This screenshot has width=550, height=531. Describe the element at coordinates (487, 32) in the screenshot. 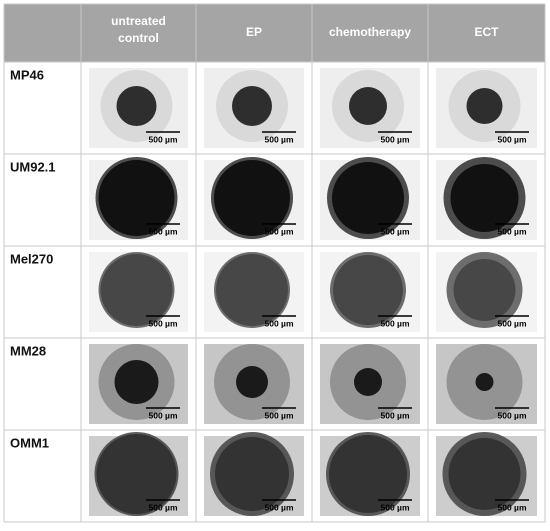

I see `column-header: ECT` at that location.